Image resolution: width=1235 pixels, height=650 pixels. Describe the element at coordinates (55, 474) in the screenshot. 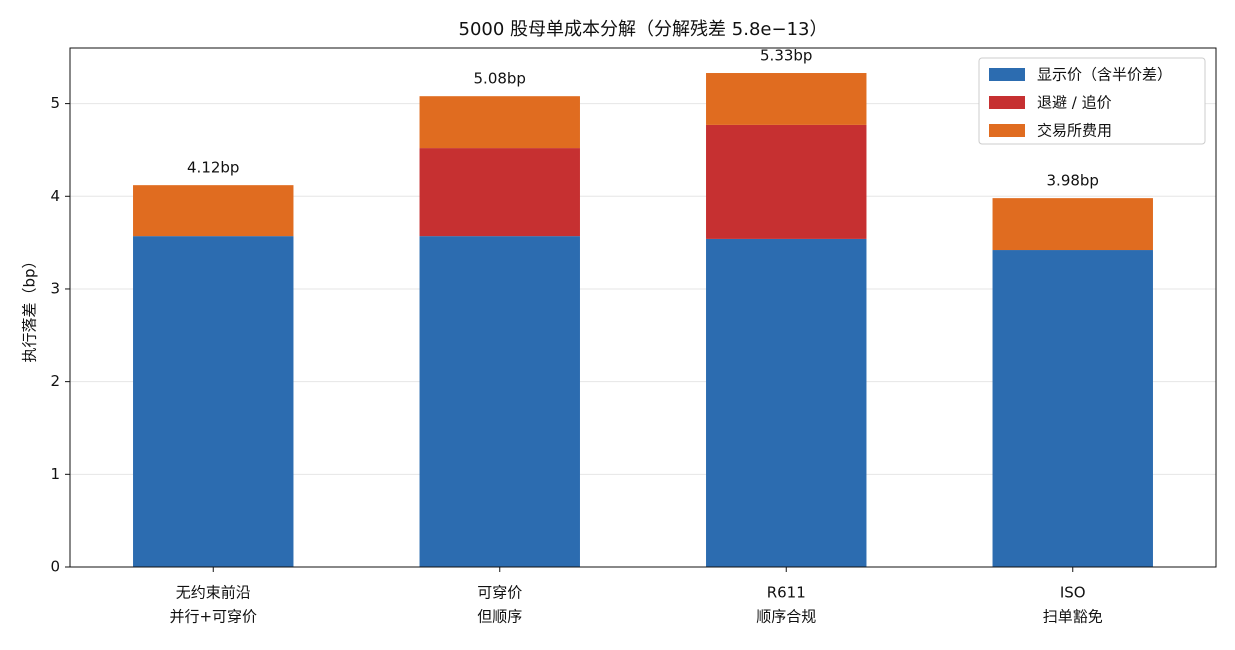

I see `y-tick-label: 1` at that location.